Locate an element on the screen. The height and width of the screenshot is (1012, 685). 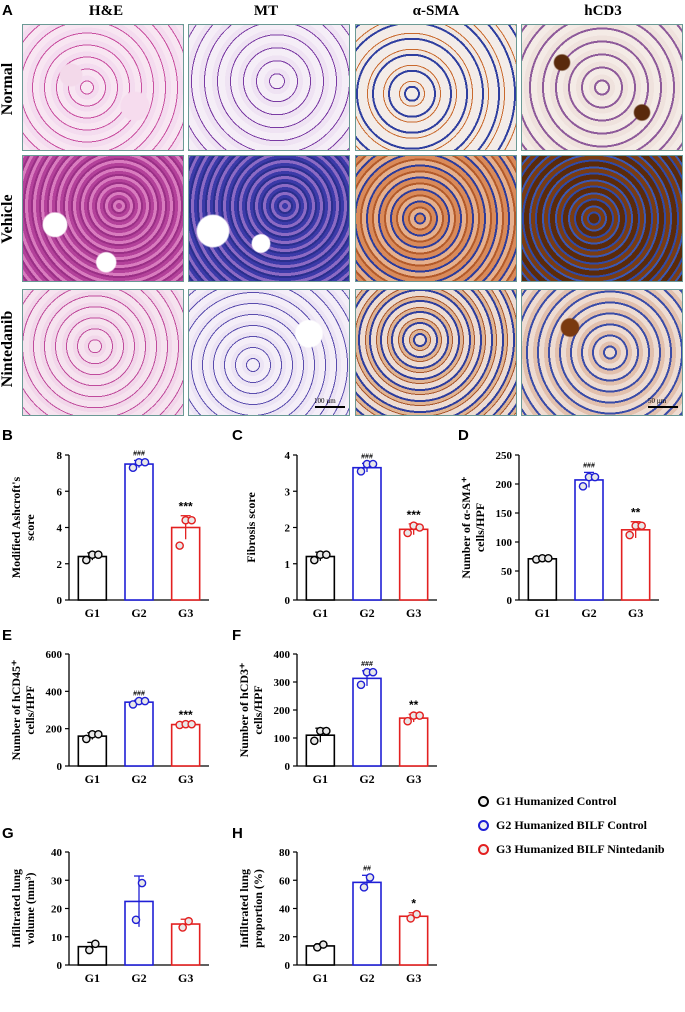
tile-vehicle-mt is located at coordinates (269, 218).